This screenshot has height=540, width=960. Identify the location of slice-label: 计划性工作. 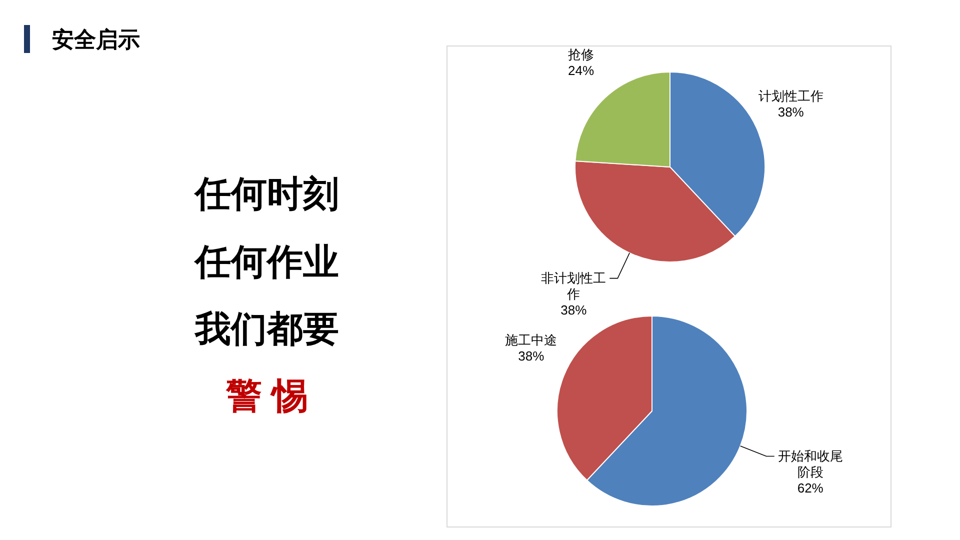
(791, 96).